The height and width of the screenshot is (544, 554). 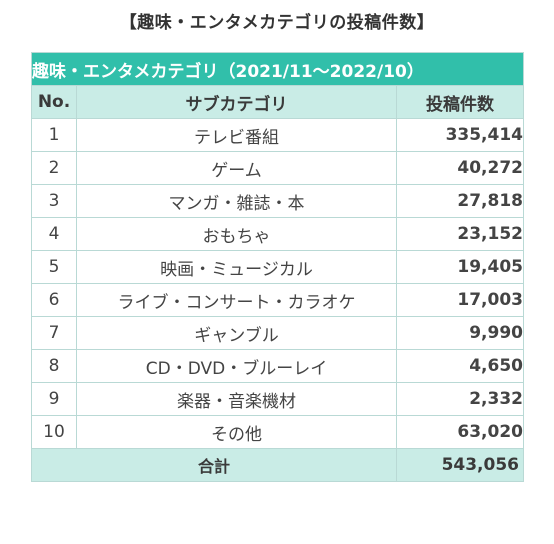 I want to click on row-no: 7, so click(x=54, y=333).